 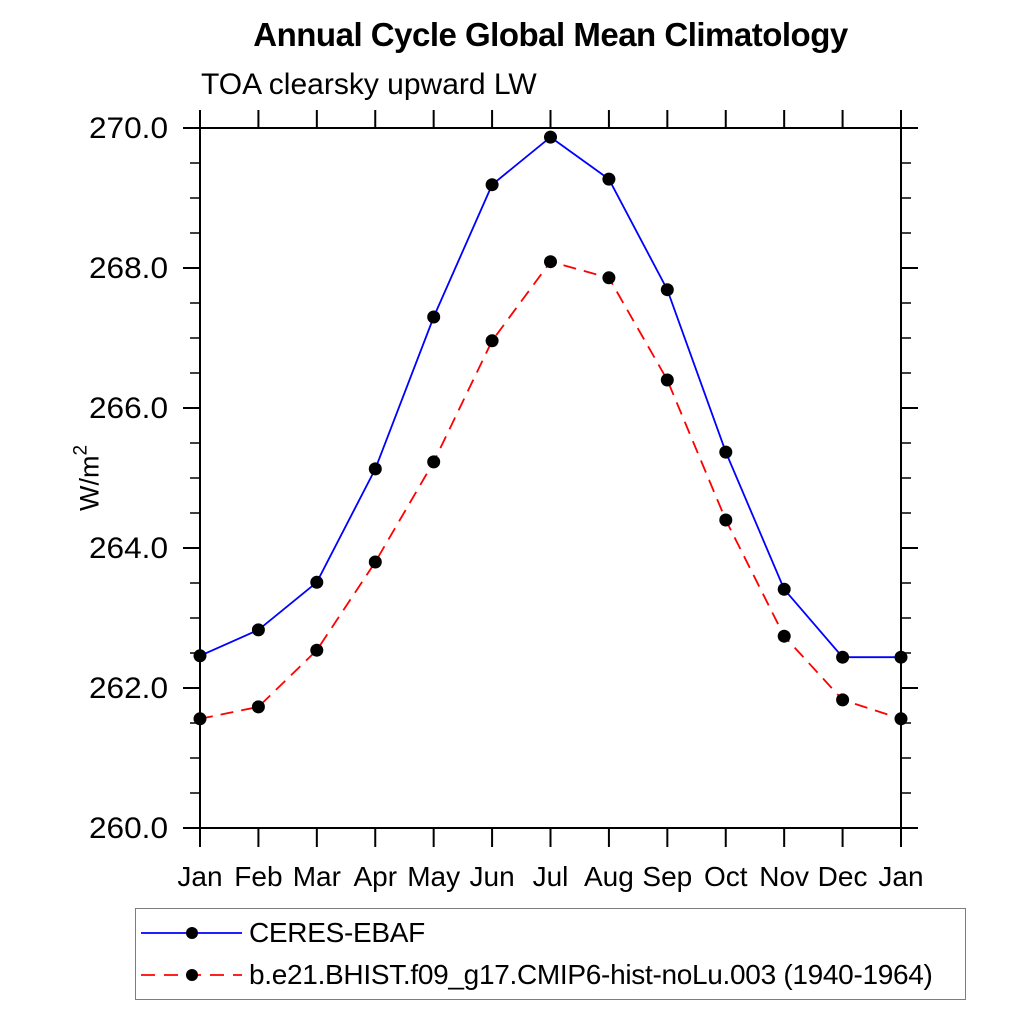 I want to click on legend-solid-line-sample, so click(x=191, y=933).